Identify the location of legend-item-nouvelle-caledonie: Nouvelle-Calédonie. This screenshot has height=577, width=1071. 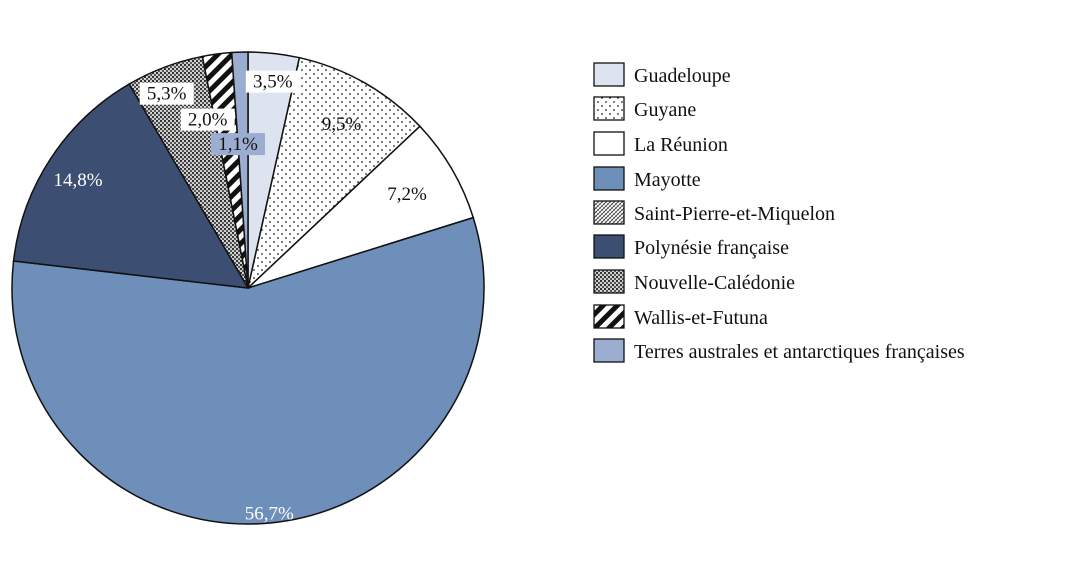
(694, 281).